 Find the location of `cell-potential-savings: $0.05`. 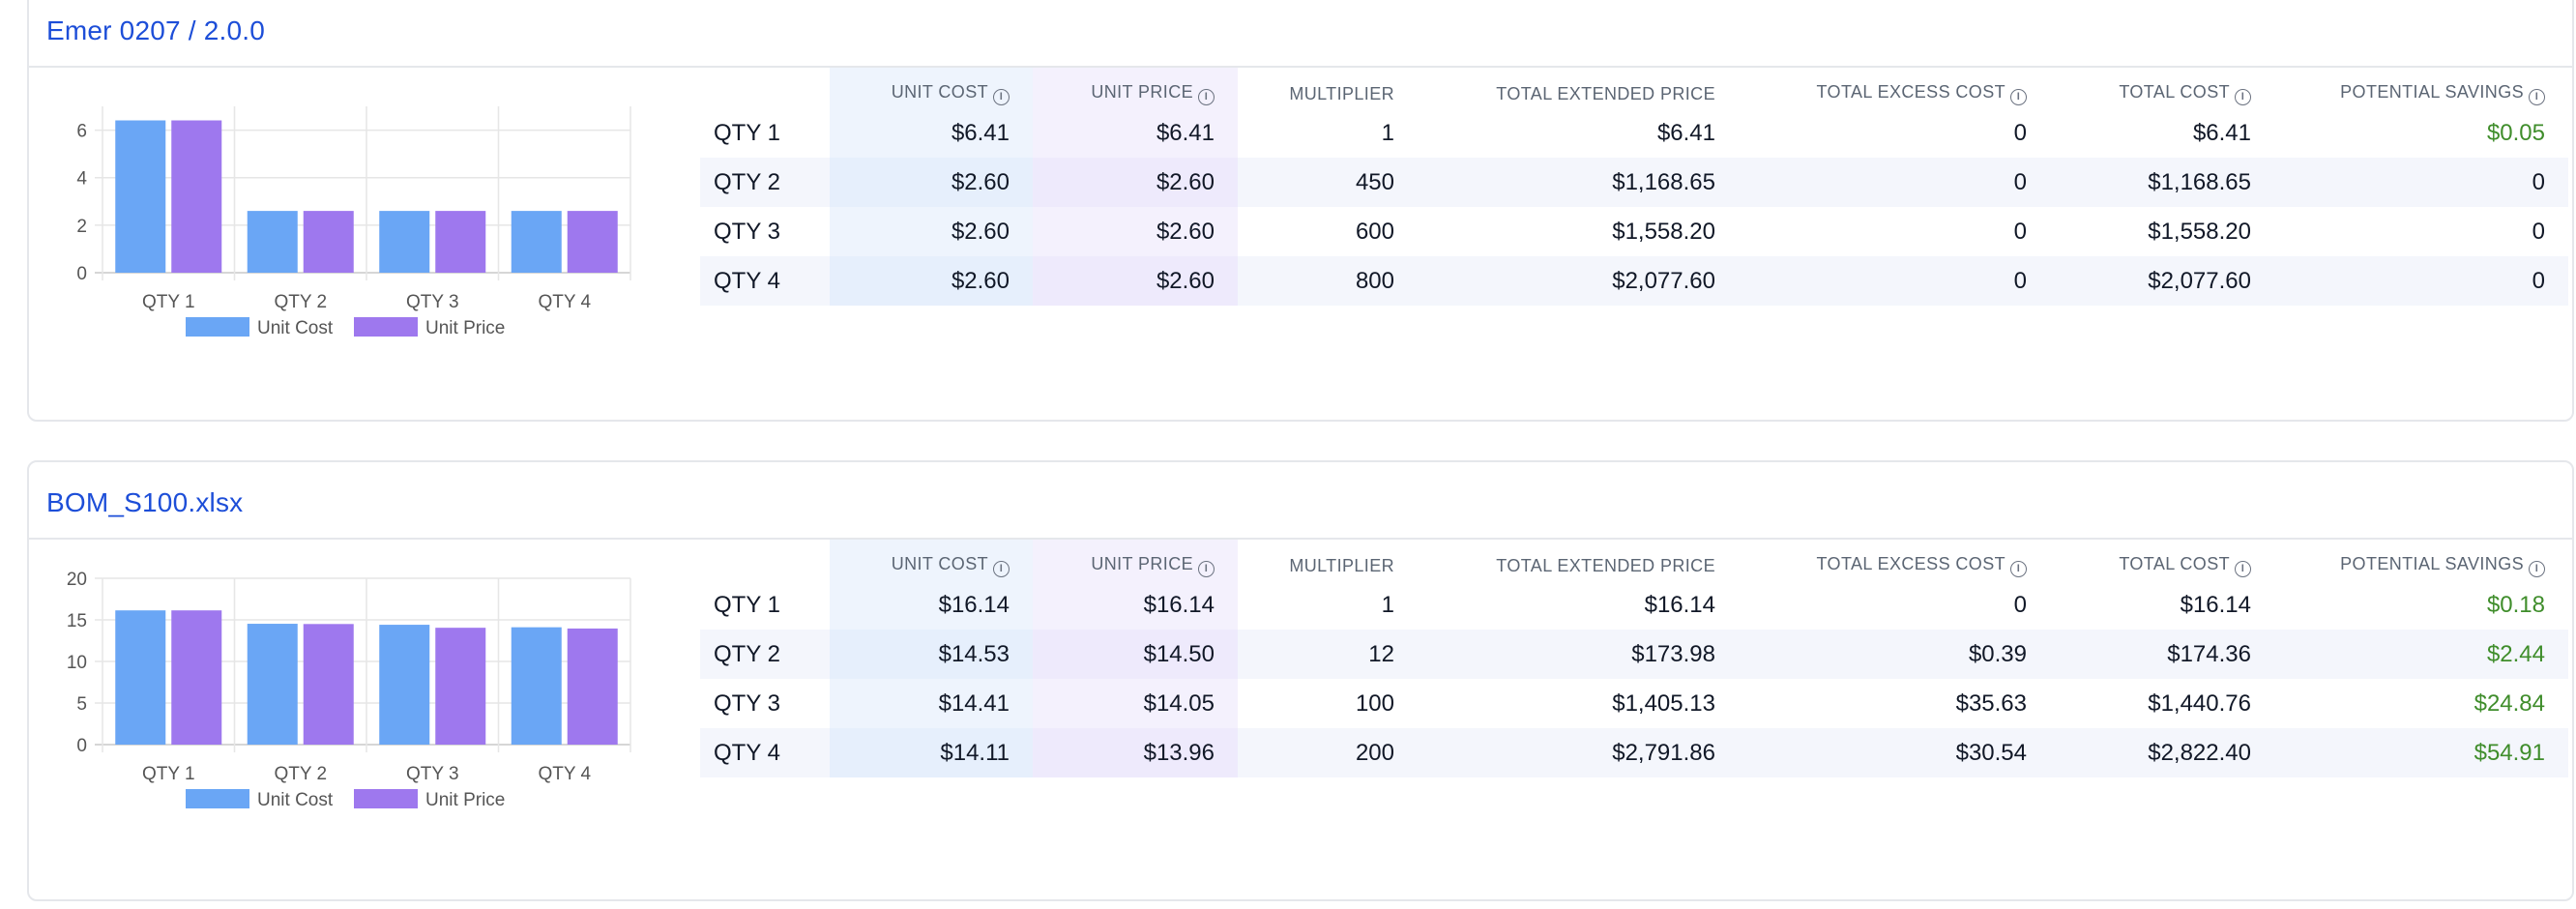

cell-potential-savings: $0.05 is located at coordinates (2515, 132).